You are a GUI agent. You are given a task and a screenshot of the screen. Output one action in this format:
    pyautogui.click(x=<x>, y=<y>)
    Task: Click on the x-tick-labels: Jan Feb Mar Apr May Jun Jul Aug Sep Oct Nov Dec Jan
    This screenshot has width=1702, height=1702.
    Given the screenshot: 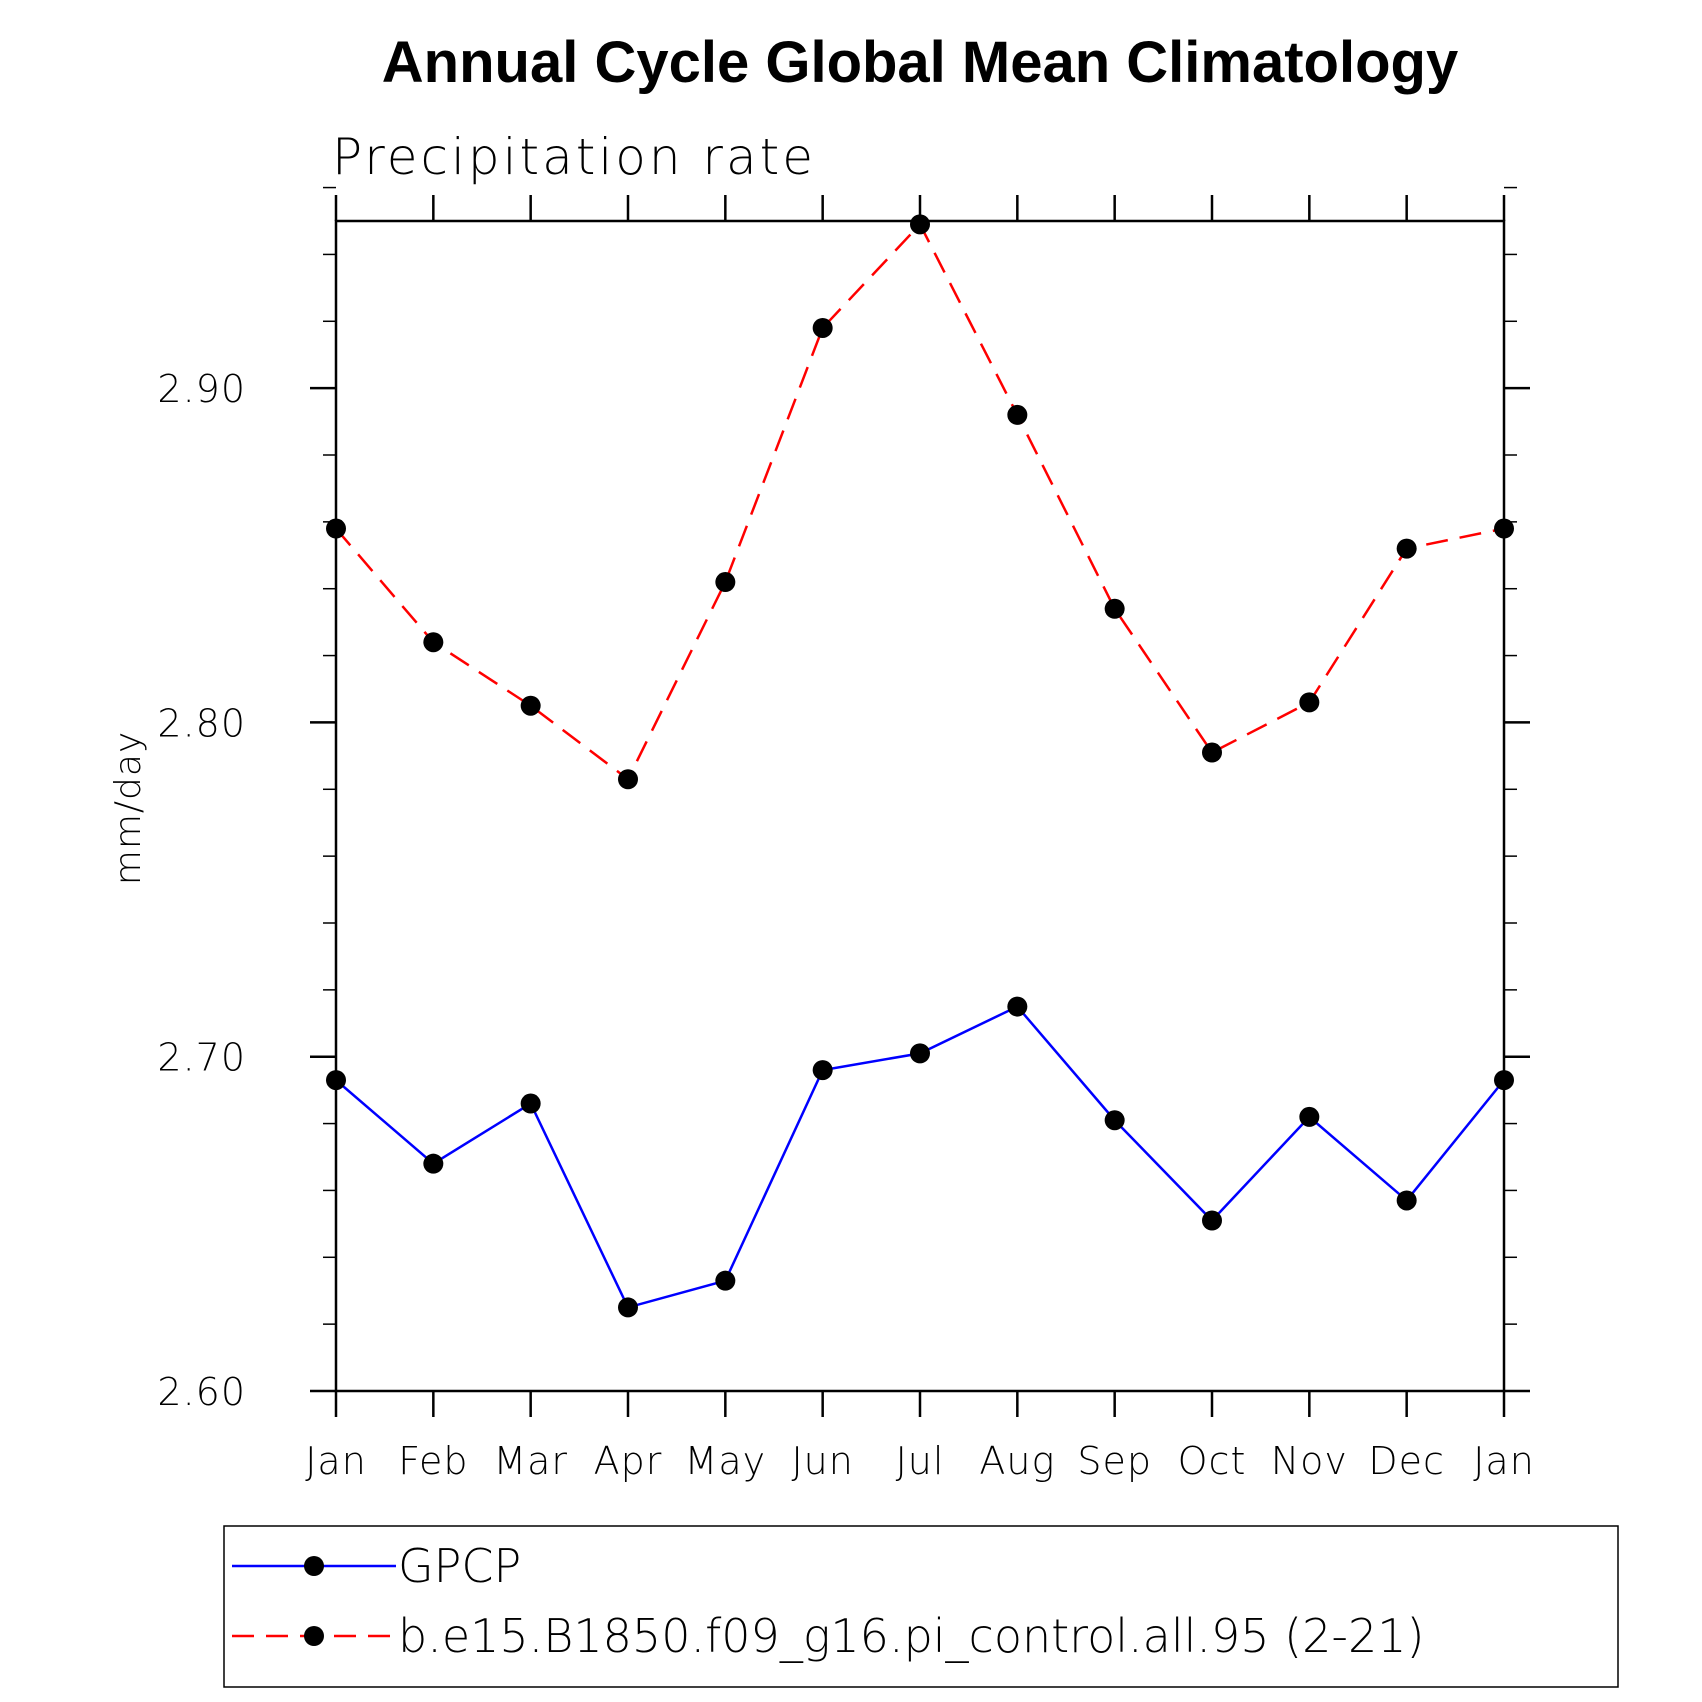 What is the action you would take?
    pyautogui.click(x=920, y=1461)
    